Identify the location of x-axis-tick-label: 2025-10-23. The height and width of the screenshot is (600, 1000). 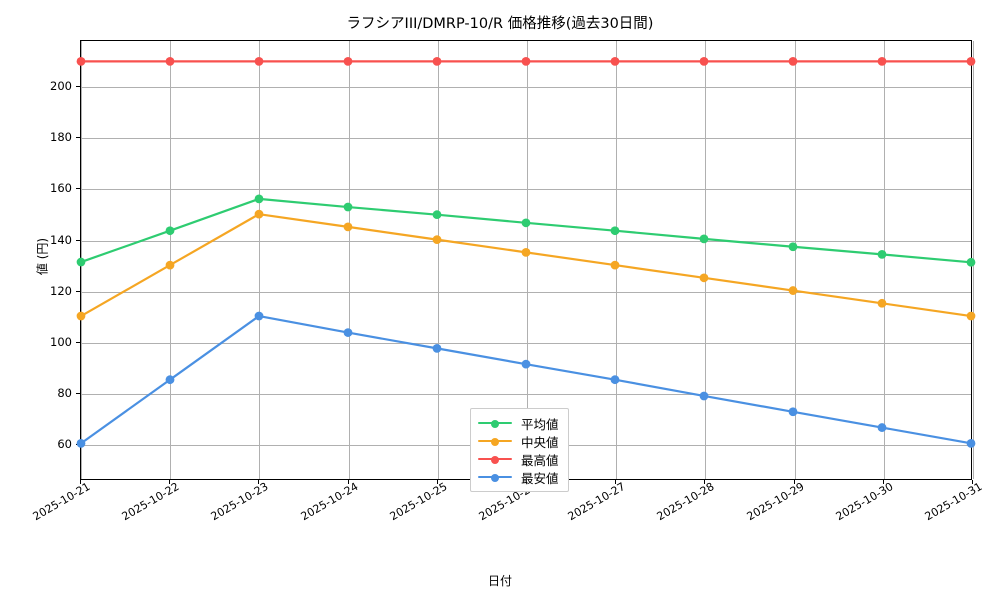
(240, 502).